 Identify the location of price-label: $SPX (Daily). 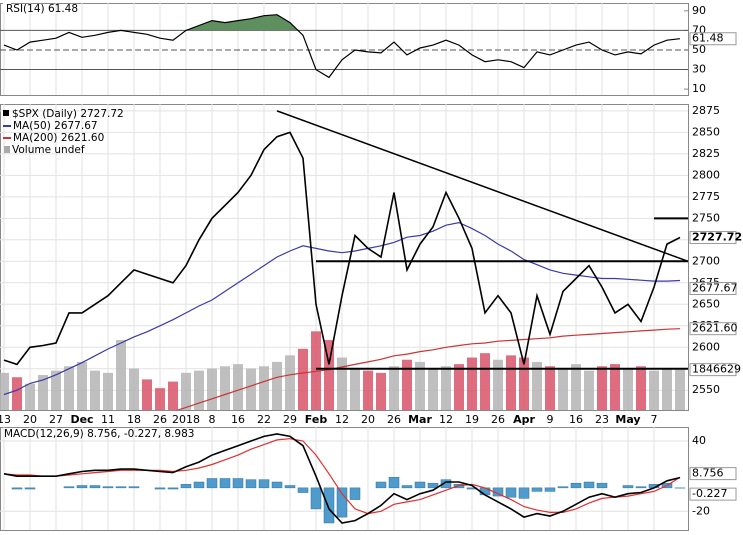
(44, 114).